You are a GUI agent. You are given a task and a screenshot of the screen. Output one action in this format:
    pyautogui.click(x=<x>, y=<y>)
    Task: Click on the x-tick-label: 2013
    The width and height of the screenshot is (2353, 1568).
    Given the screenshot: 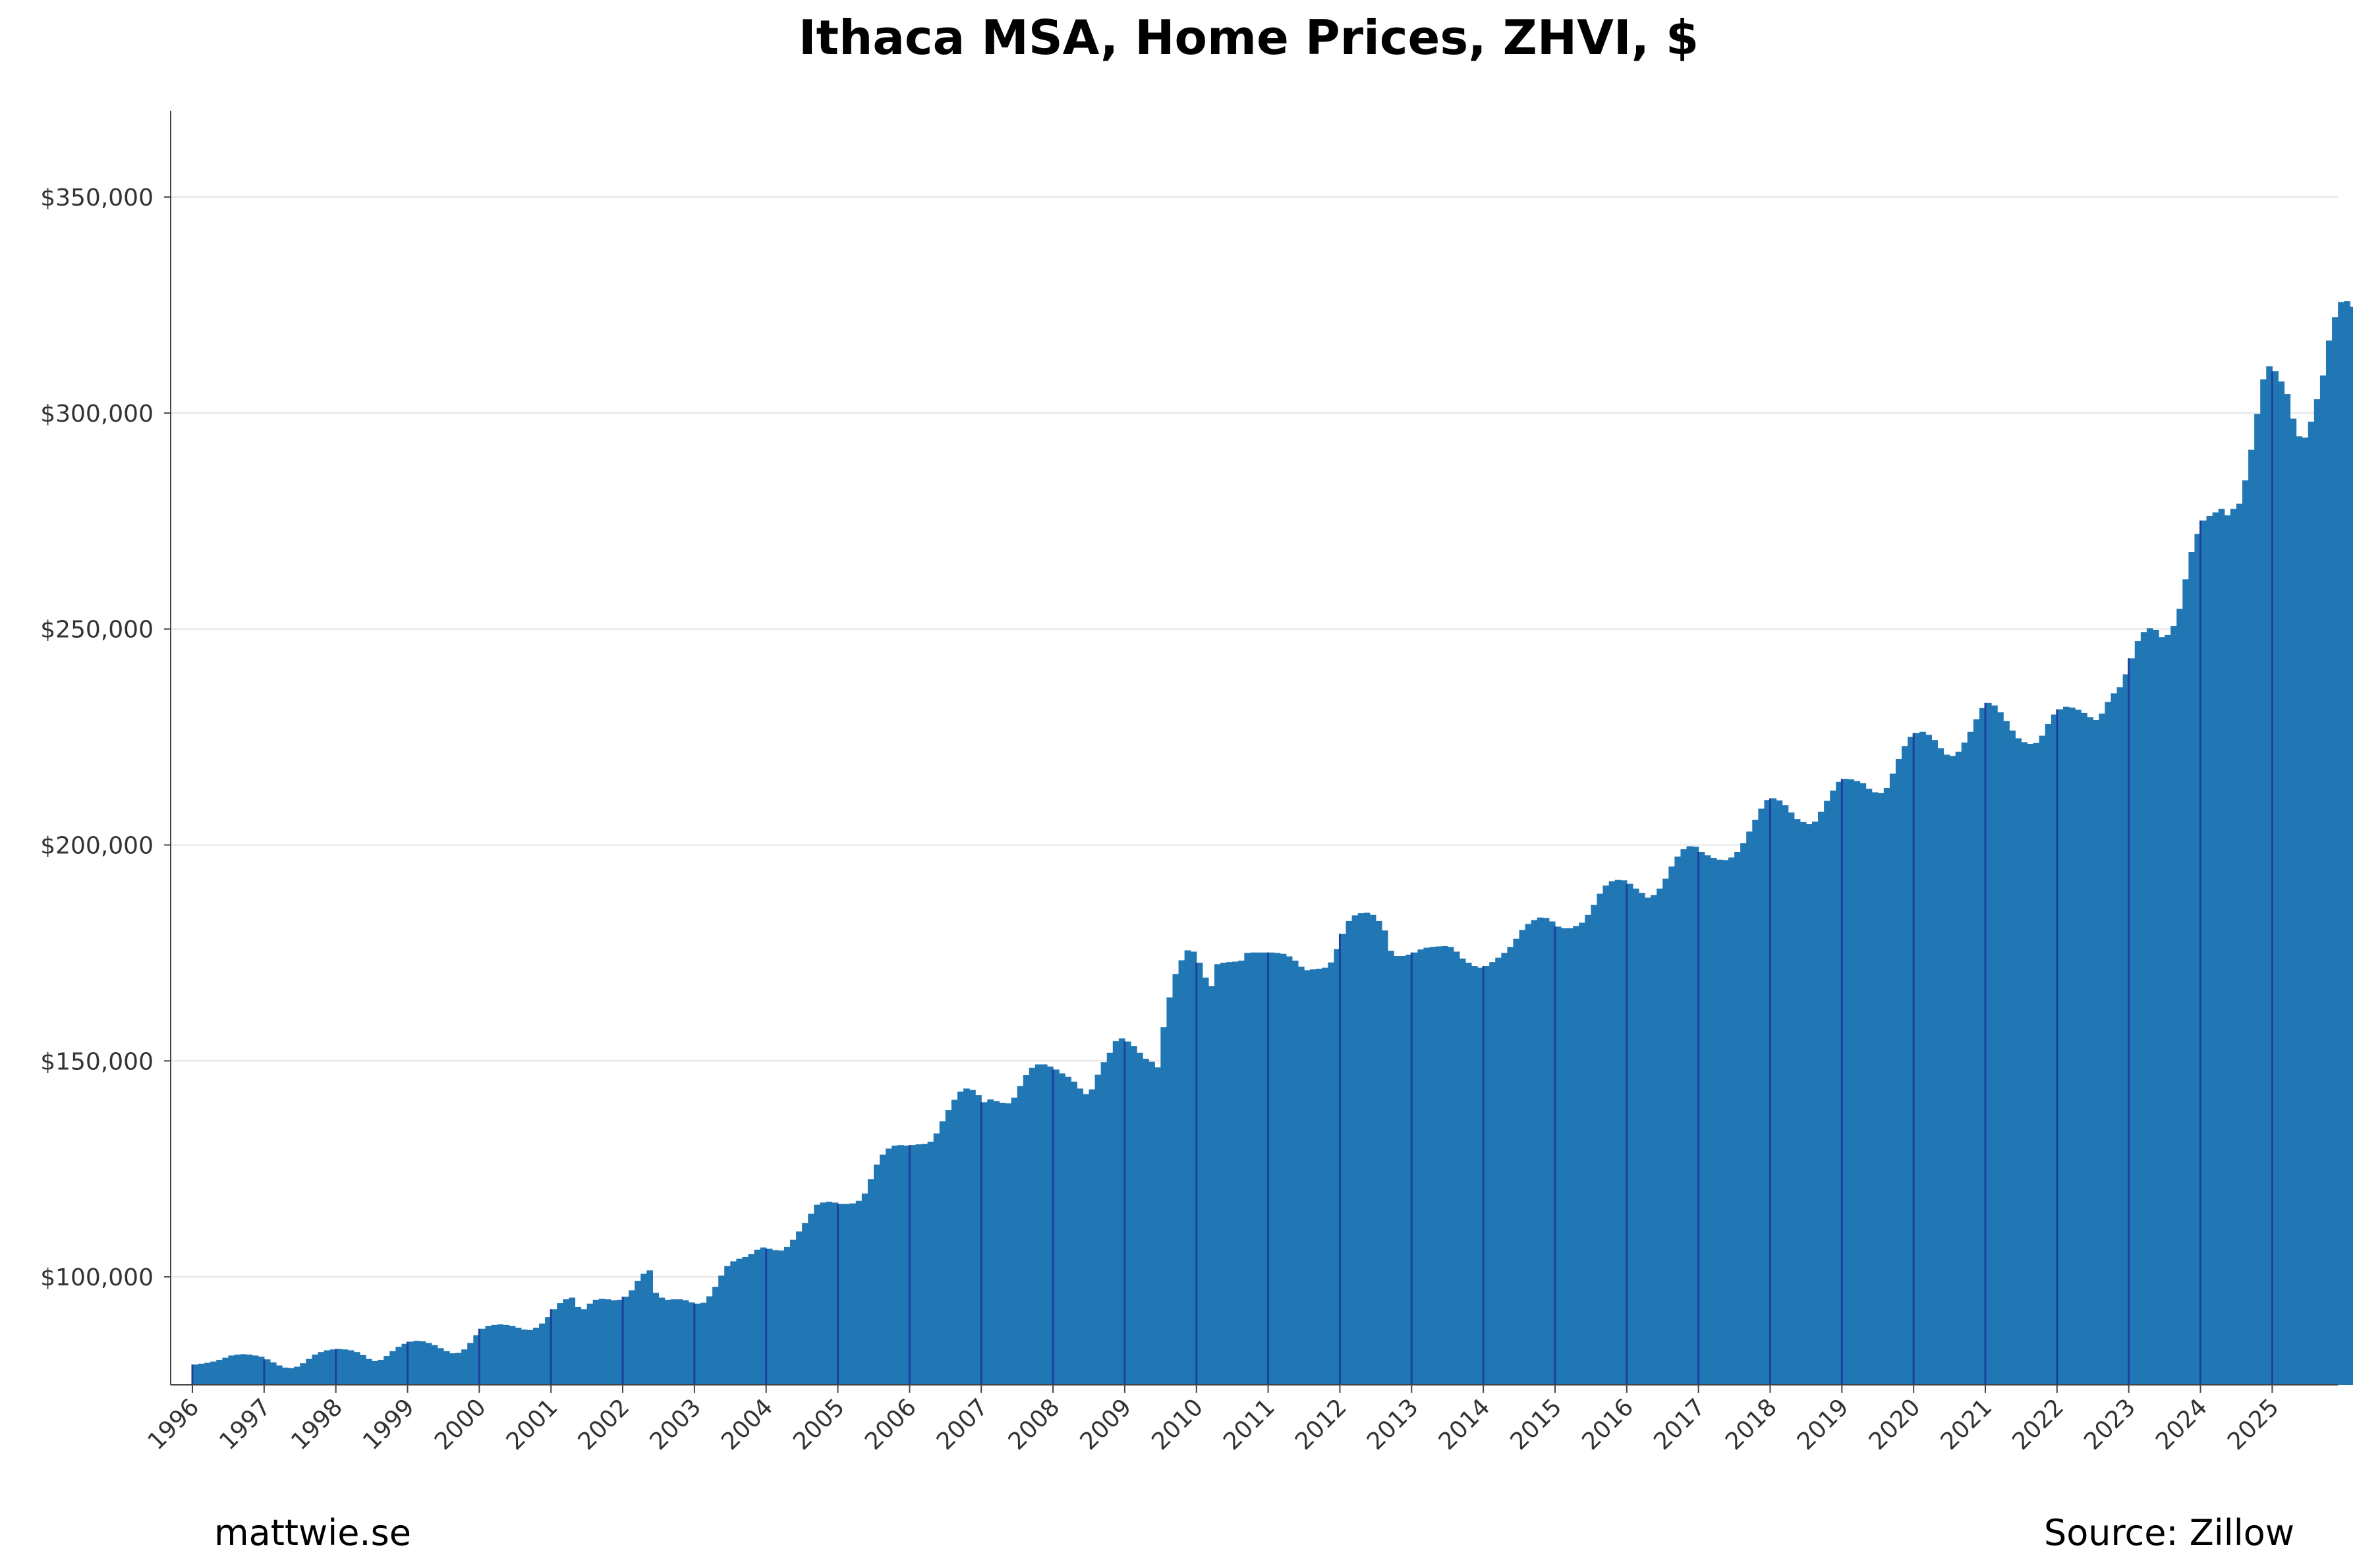 What is the action you would take?
    pyautogui.click(x=1393, y=1424)
    